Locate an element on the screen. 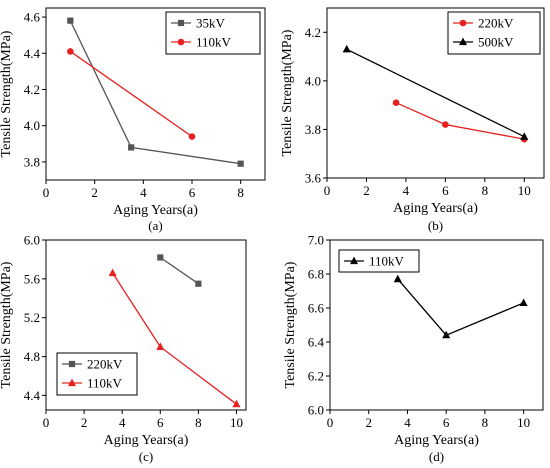 Image resolution: width=550 pixels, height=468 pixels. y-tick-label: 4.8 is located at coordinates (32, 356).